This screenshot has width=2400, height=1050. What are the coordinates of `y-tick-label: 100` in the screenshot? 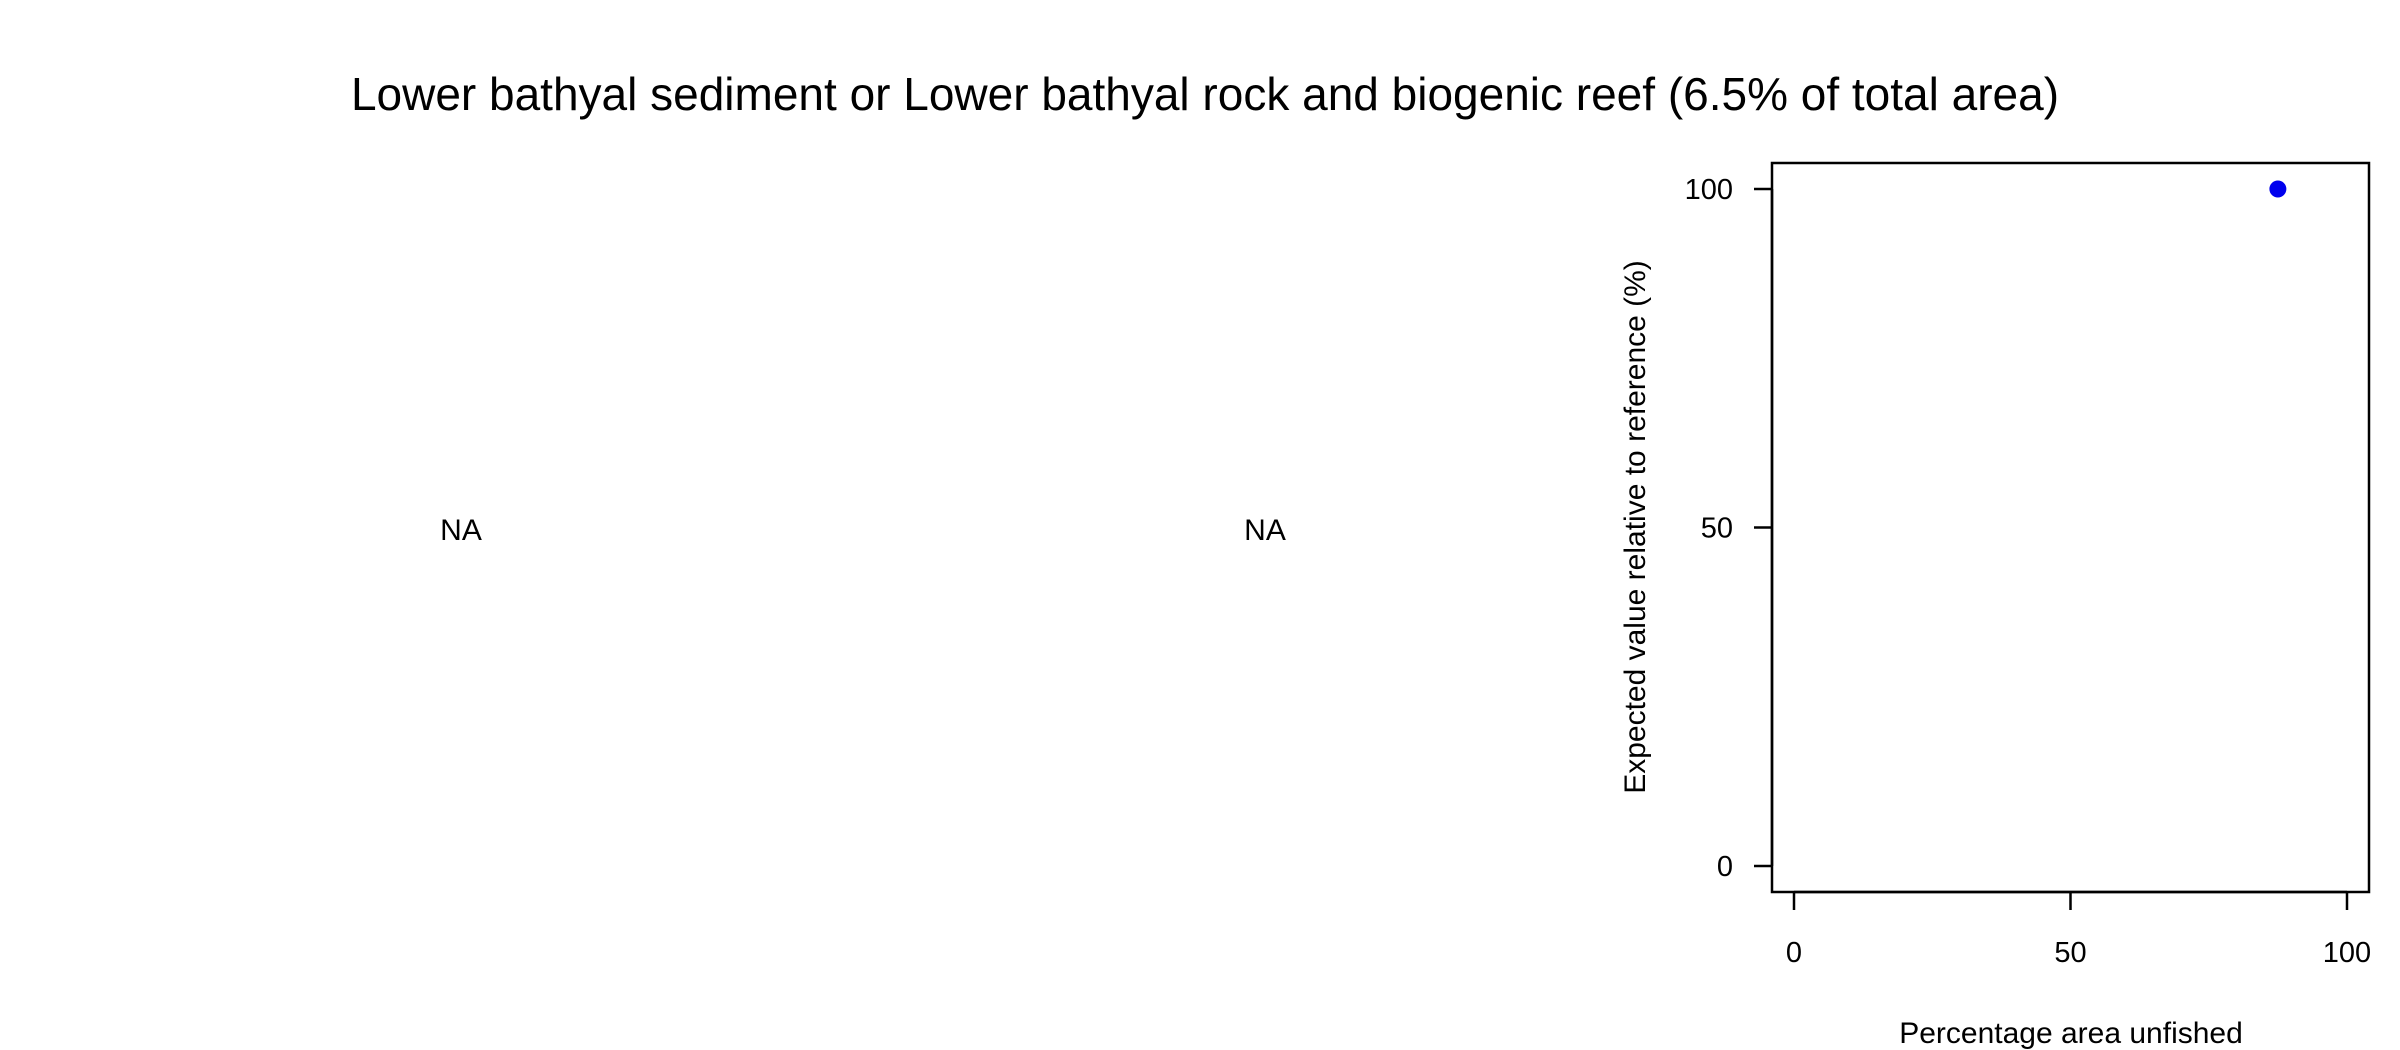 It's located at (1709, 190).